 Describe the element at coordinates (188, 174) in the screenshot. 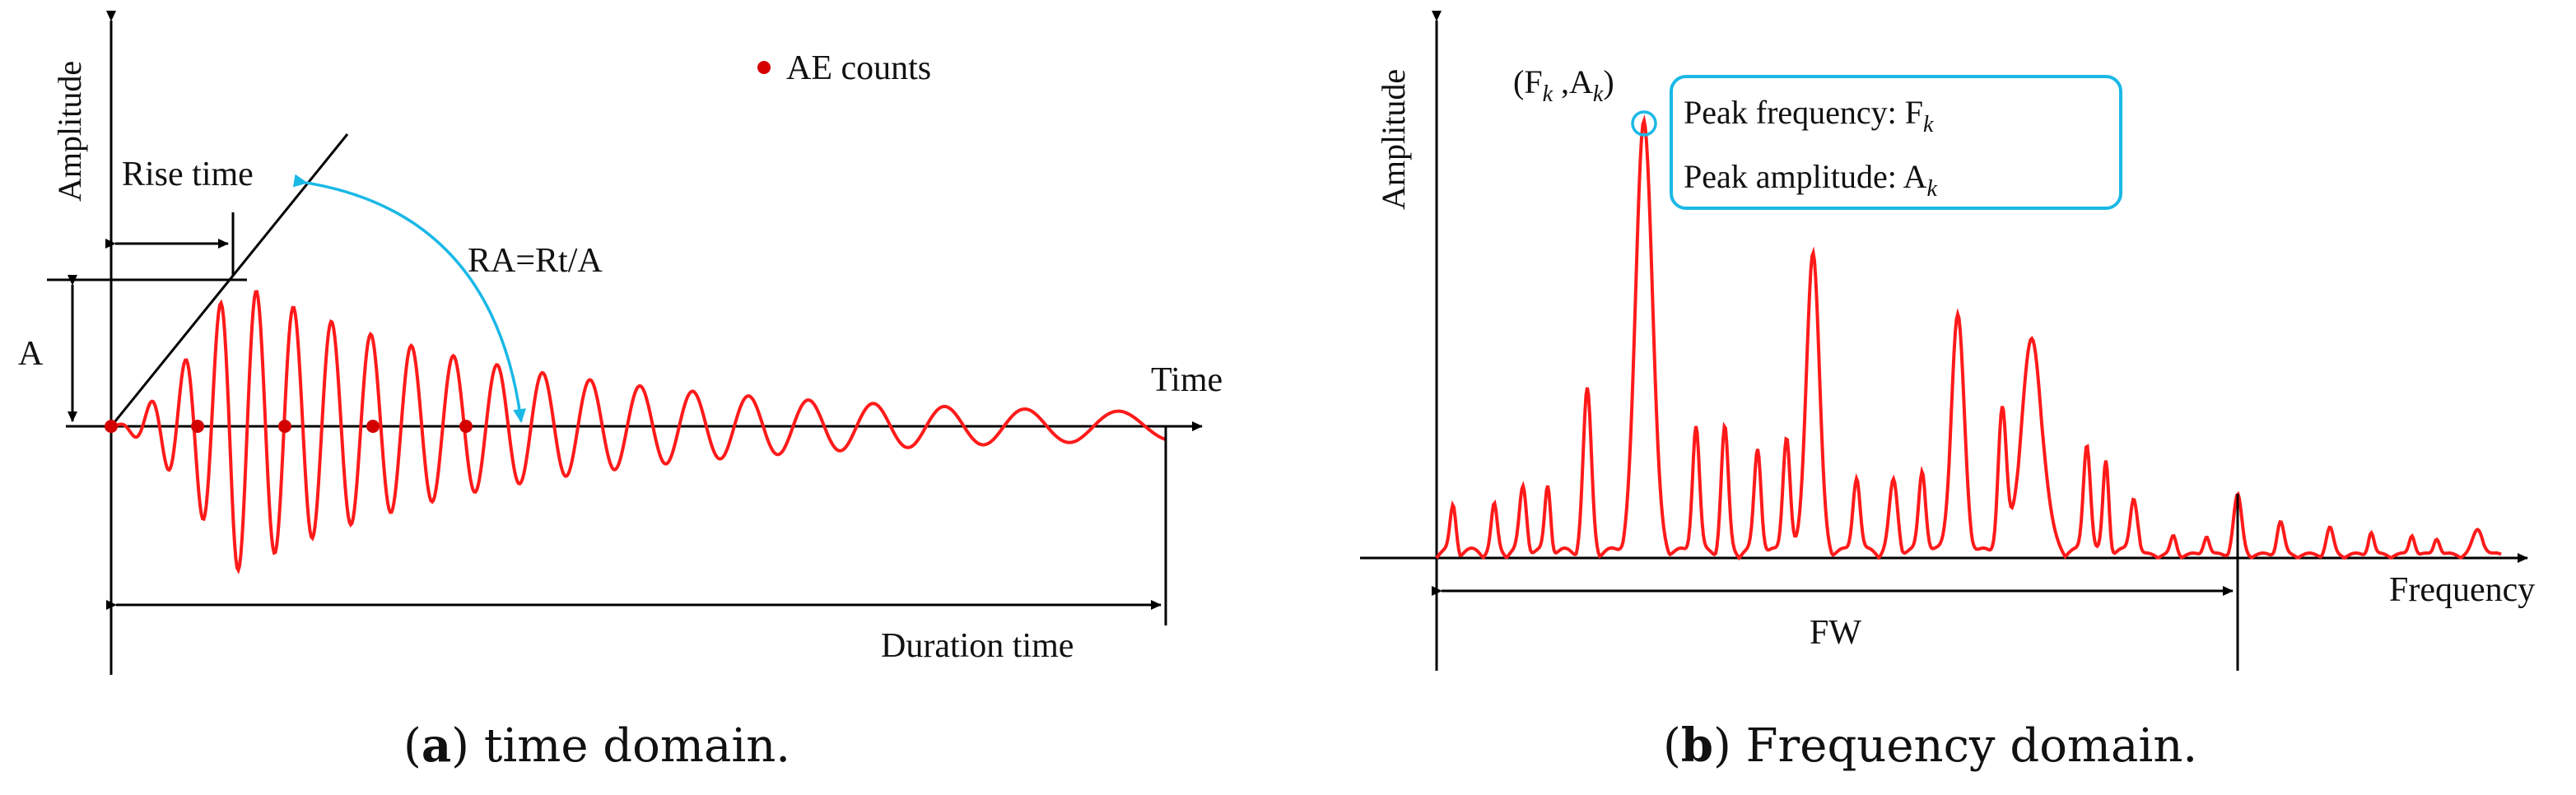

I see `rise-time-label: Rise time` at that location.